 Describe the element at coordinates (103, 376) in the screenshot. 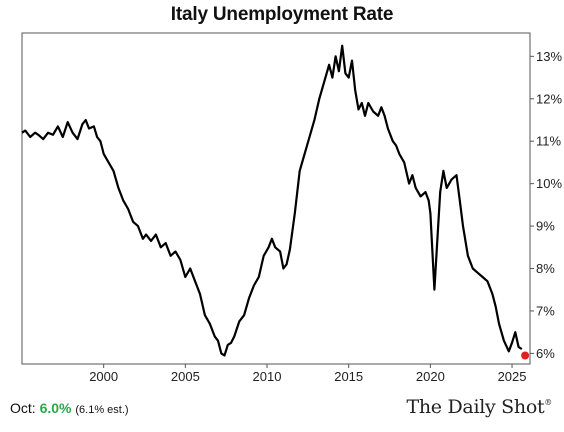

I see `x-tick-label: 2000` at that location.